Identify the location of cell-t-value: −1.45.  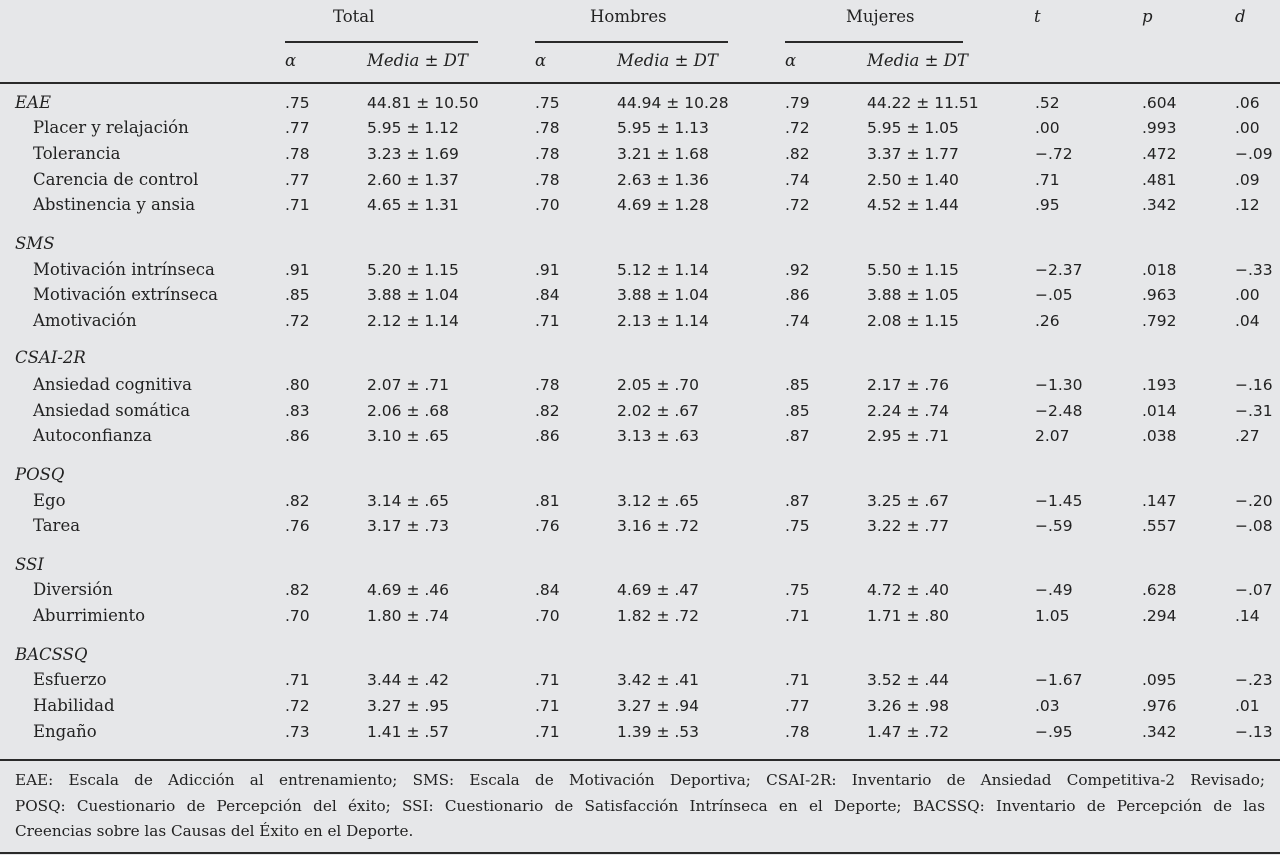
(1059, 501).